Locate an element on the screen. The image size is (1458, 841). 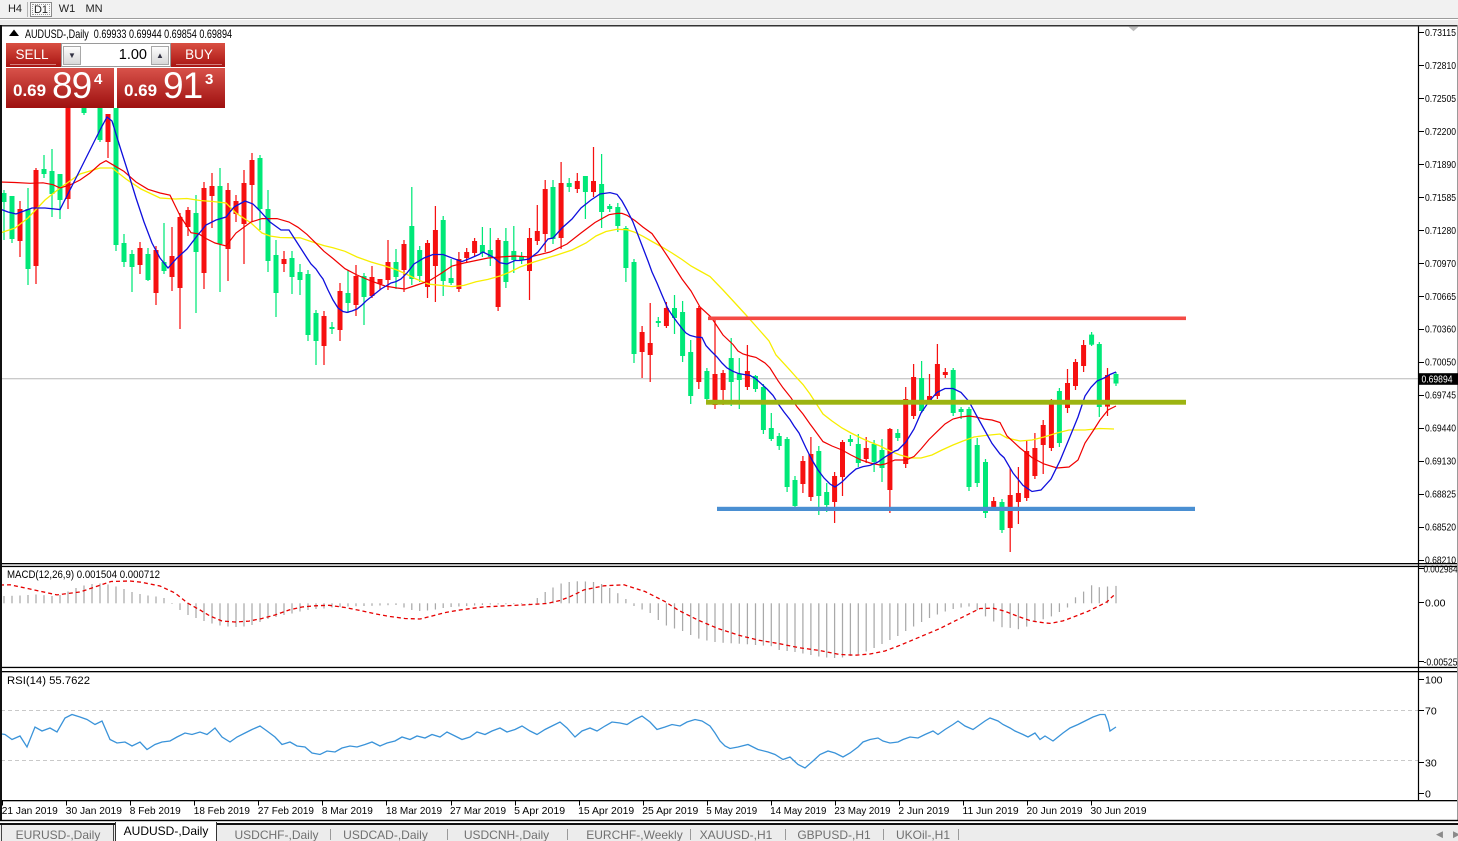
svg-text: 0.69745 is located at coordinates (1440, 396).